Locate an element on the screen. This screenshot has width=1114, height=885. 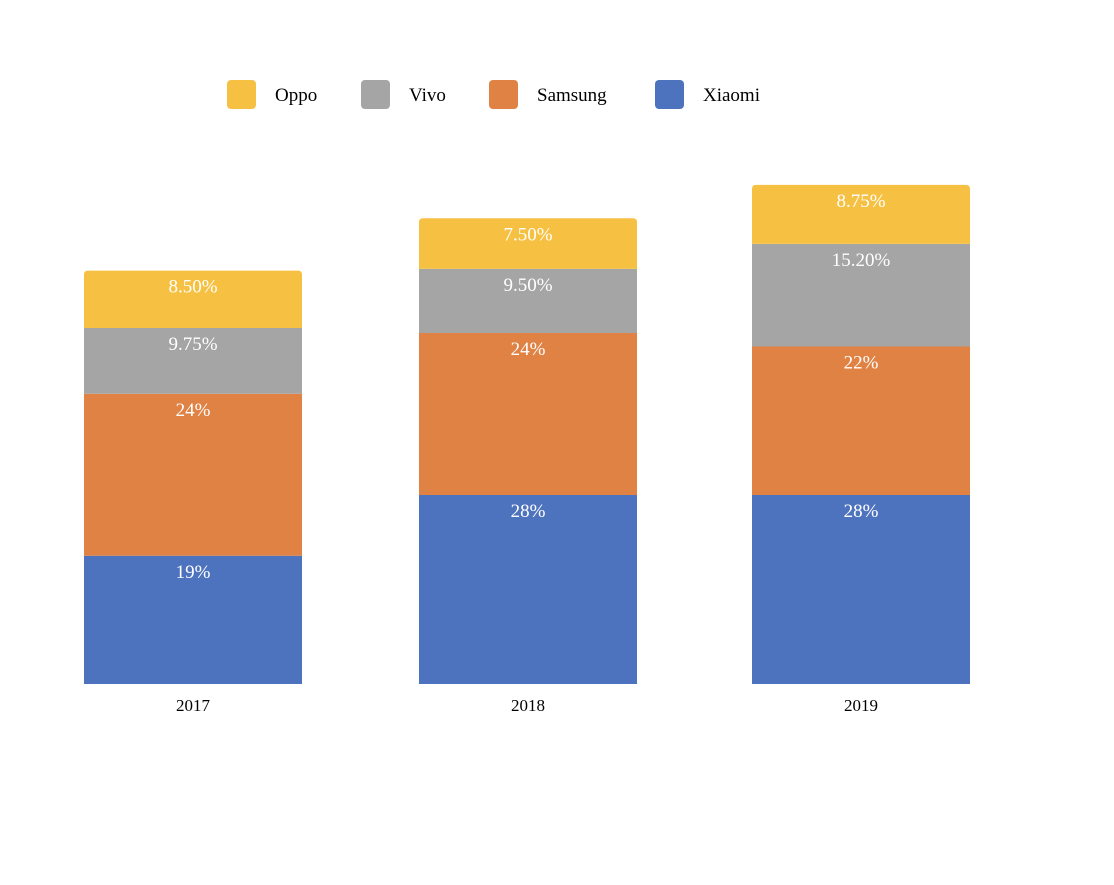
bar-segment-xiaomi-2019 is located at coordinates (861, 589).